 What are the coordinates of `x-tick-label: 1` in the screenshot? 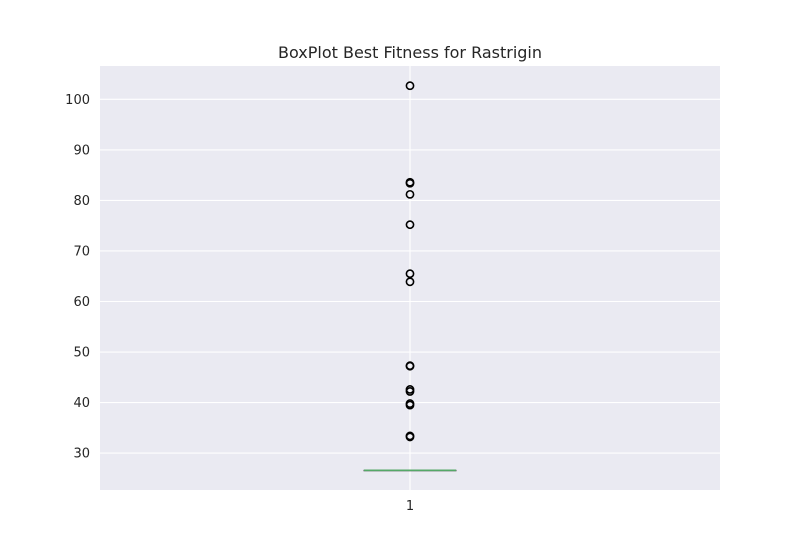 It's located at (410, 506).